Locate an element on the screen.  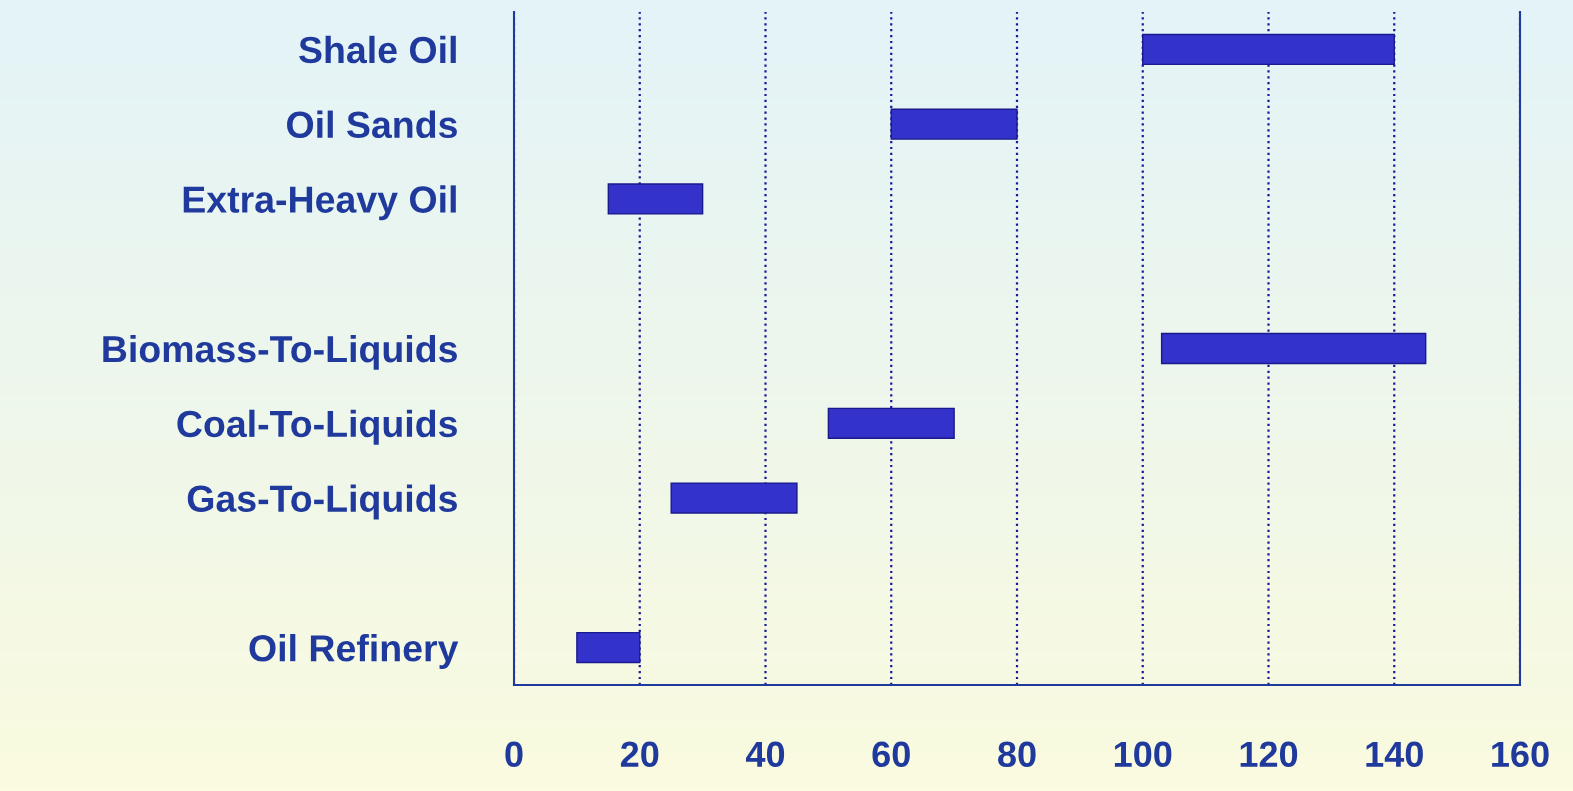
y-tick-label: Oil Refinery is located at coordinates (354, 651).